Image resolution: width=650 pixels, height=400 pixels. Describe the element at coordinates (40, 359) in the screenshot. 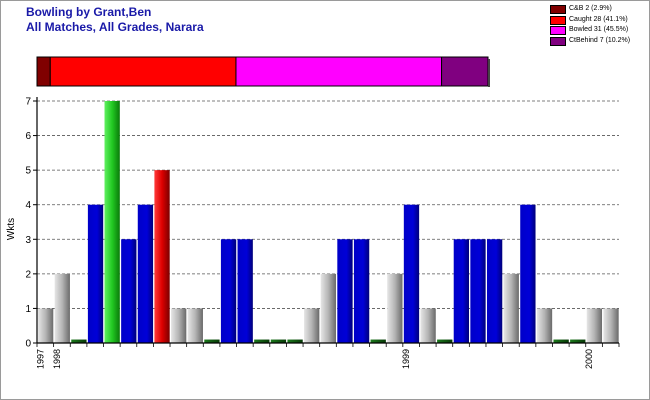

I see `x-tick-label: 1997` at that location.